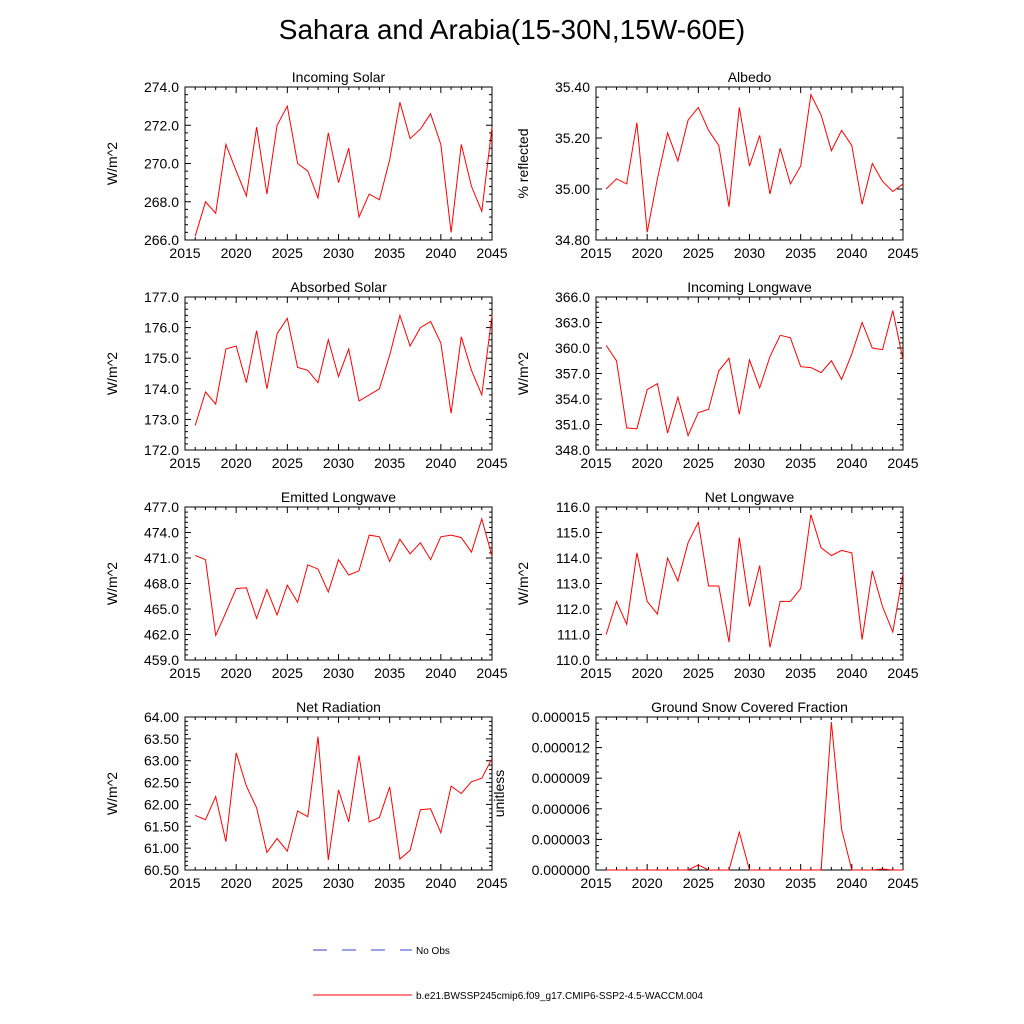 Image resolution: width=1024 pixels, height=1024 pixels. I want to click on y-tick-label: 0.000000, so click(561, 870).